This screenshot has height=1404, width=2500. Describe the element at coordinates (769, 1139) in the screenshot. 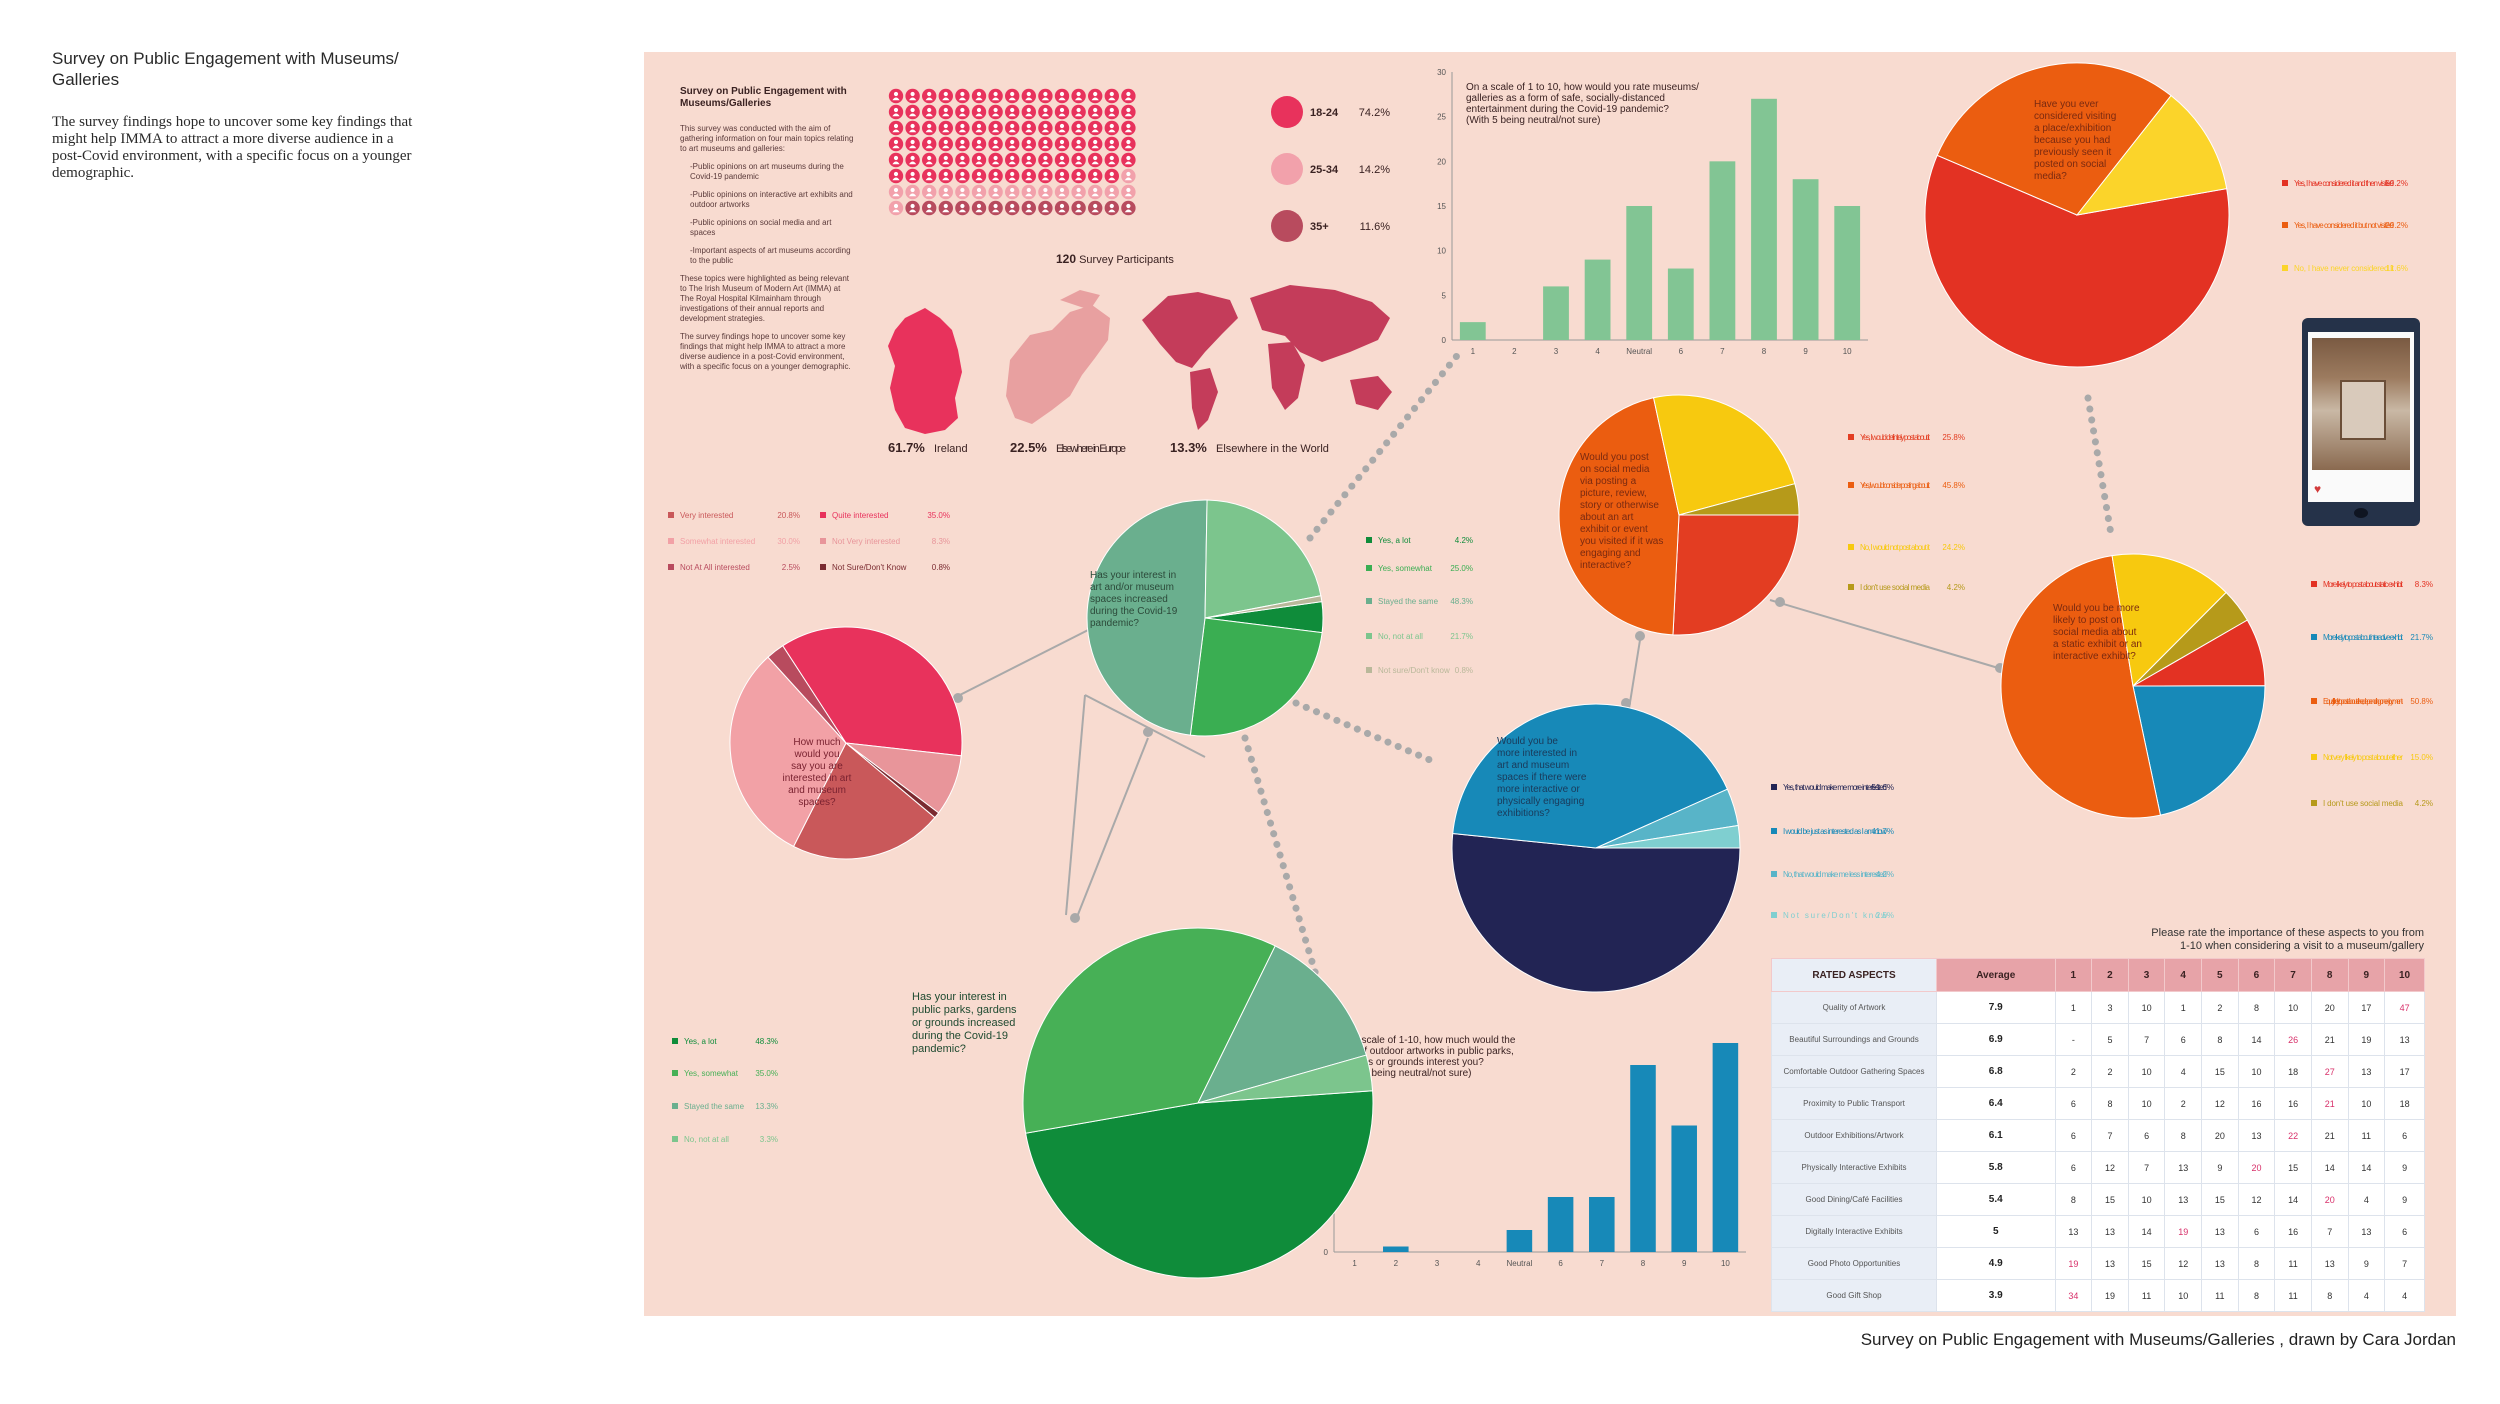

I see `legend-pct: 3.3%` at that location.